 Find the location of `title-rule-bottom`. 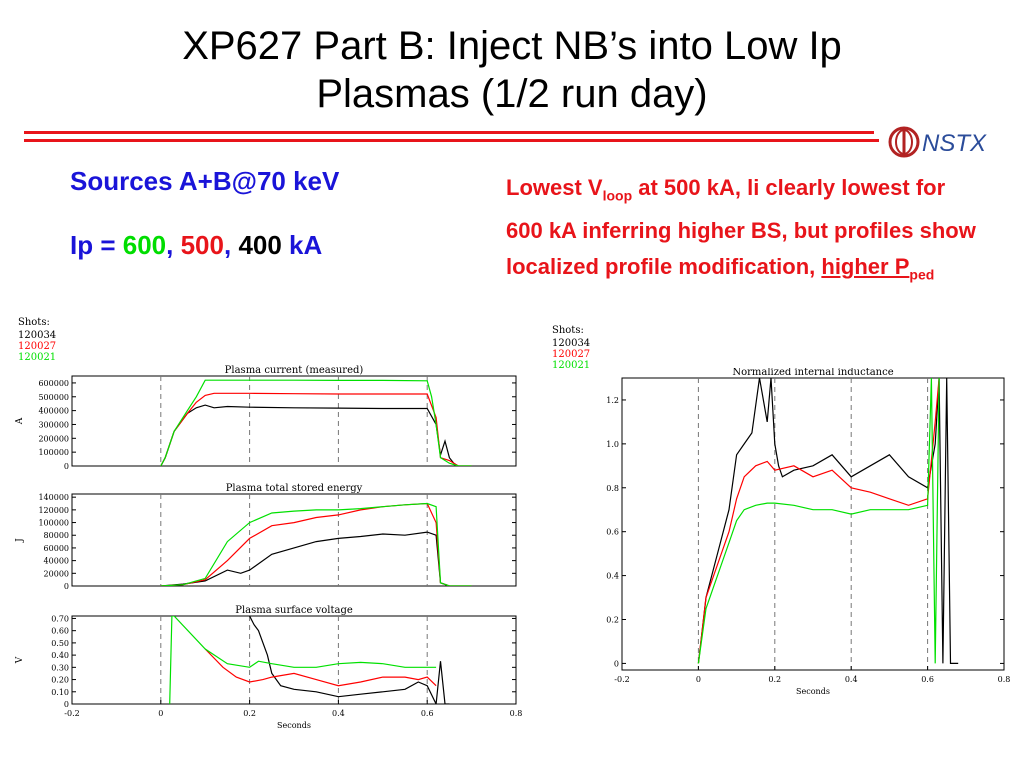

title-rule-bottom is located at coordinates (451, 140).